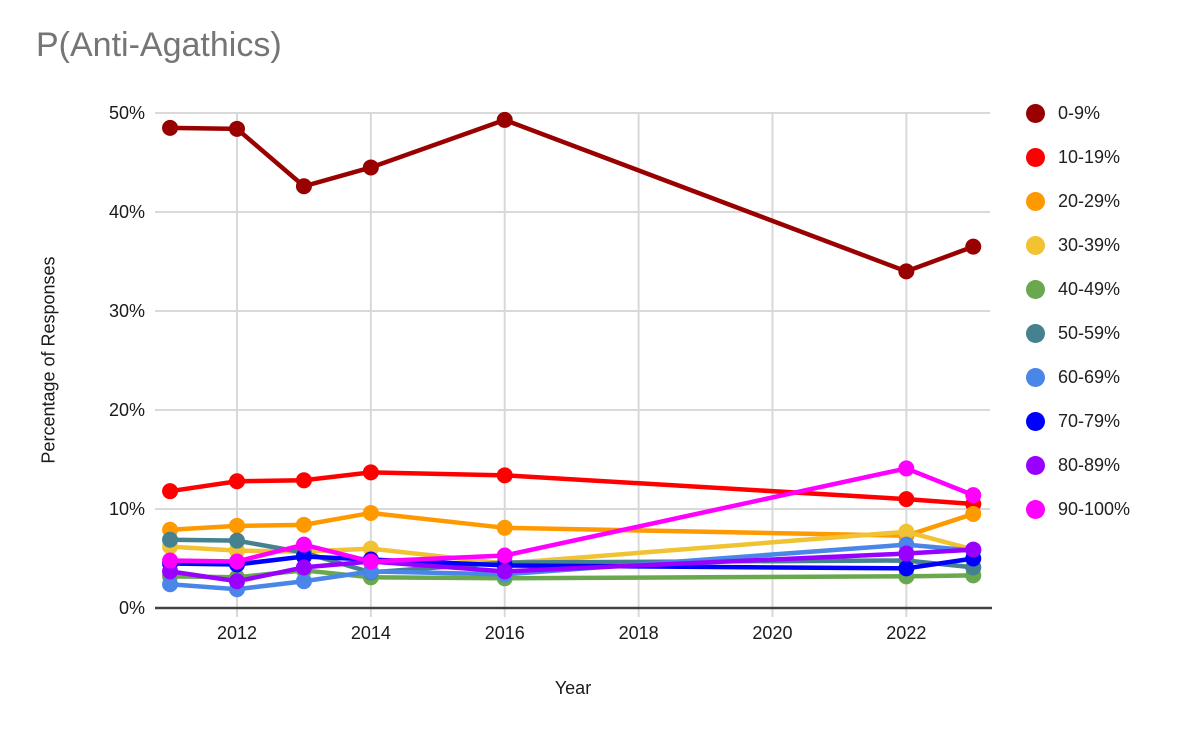  I want to click on chart-title: P(Anti-Agathics), so click(159, 45).